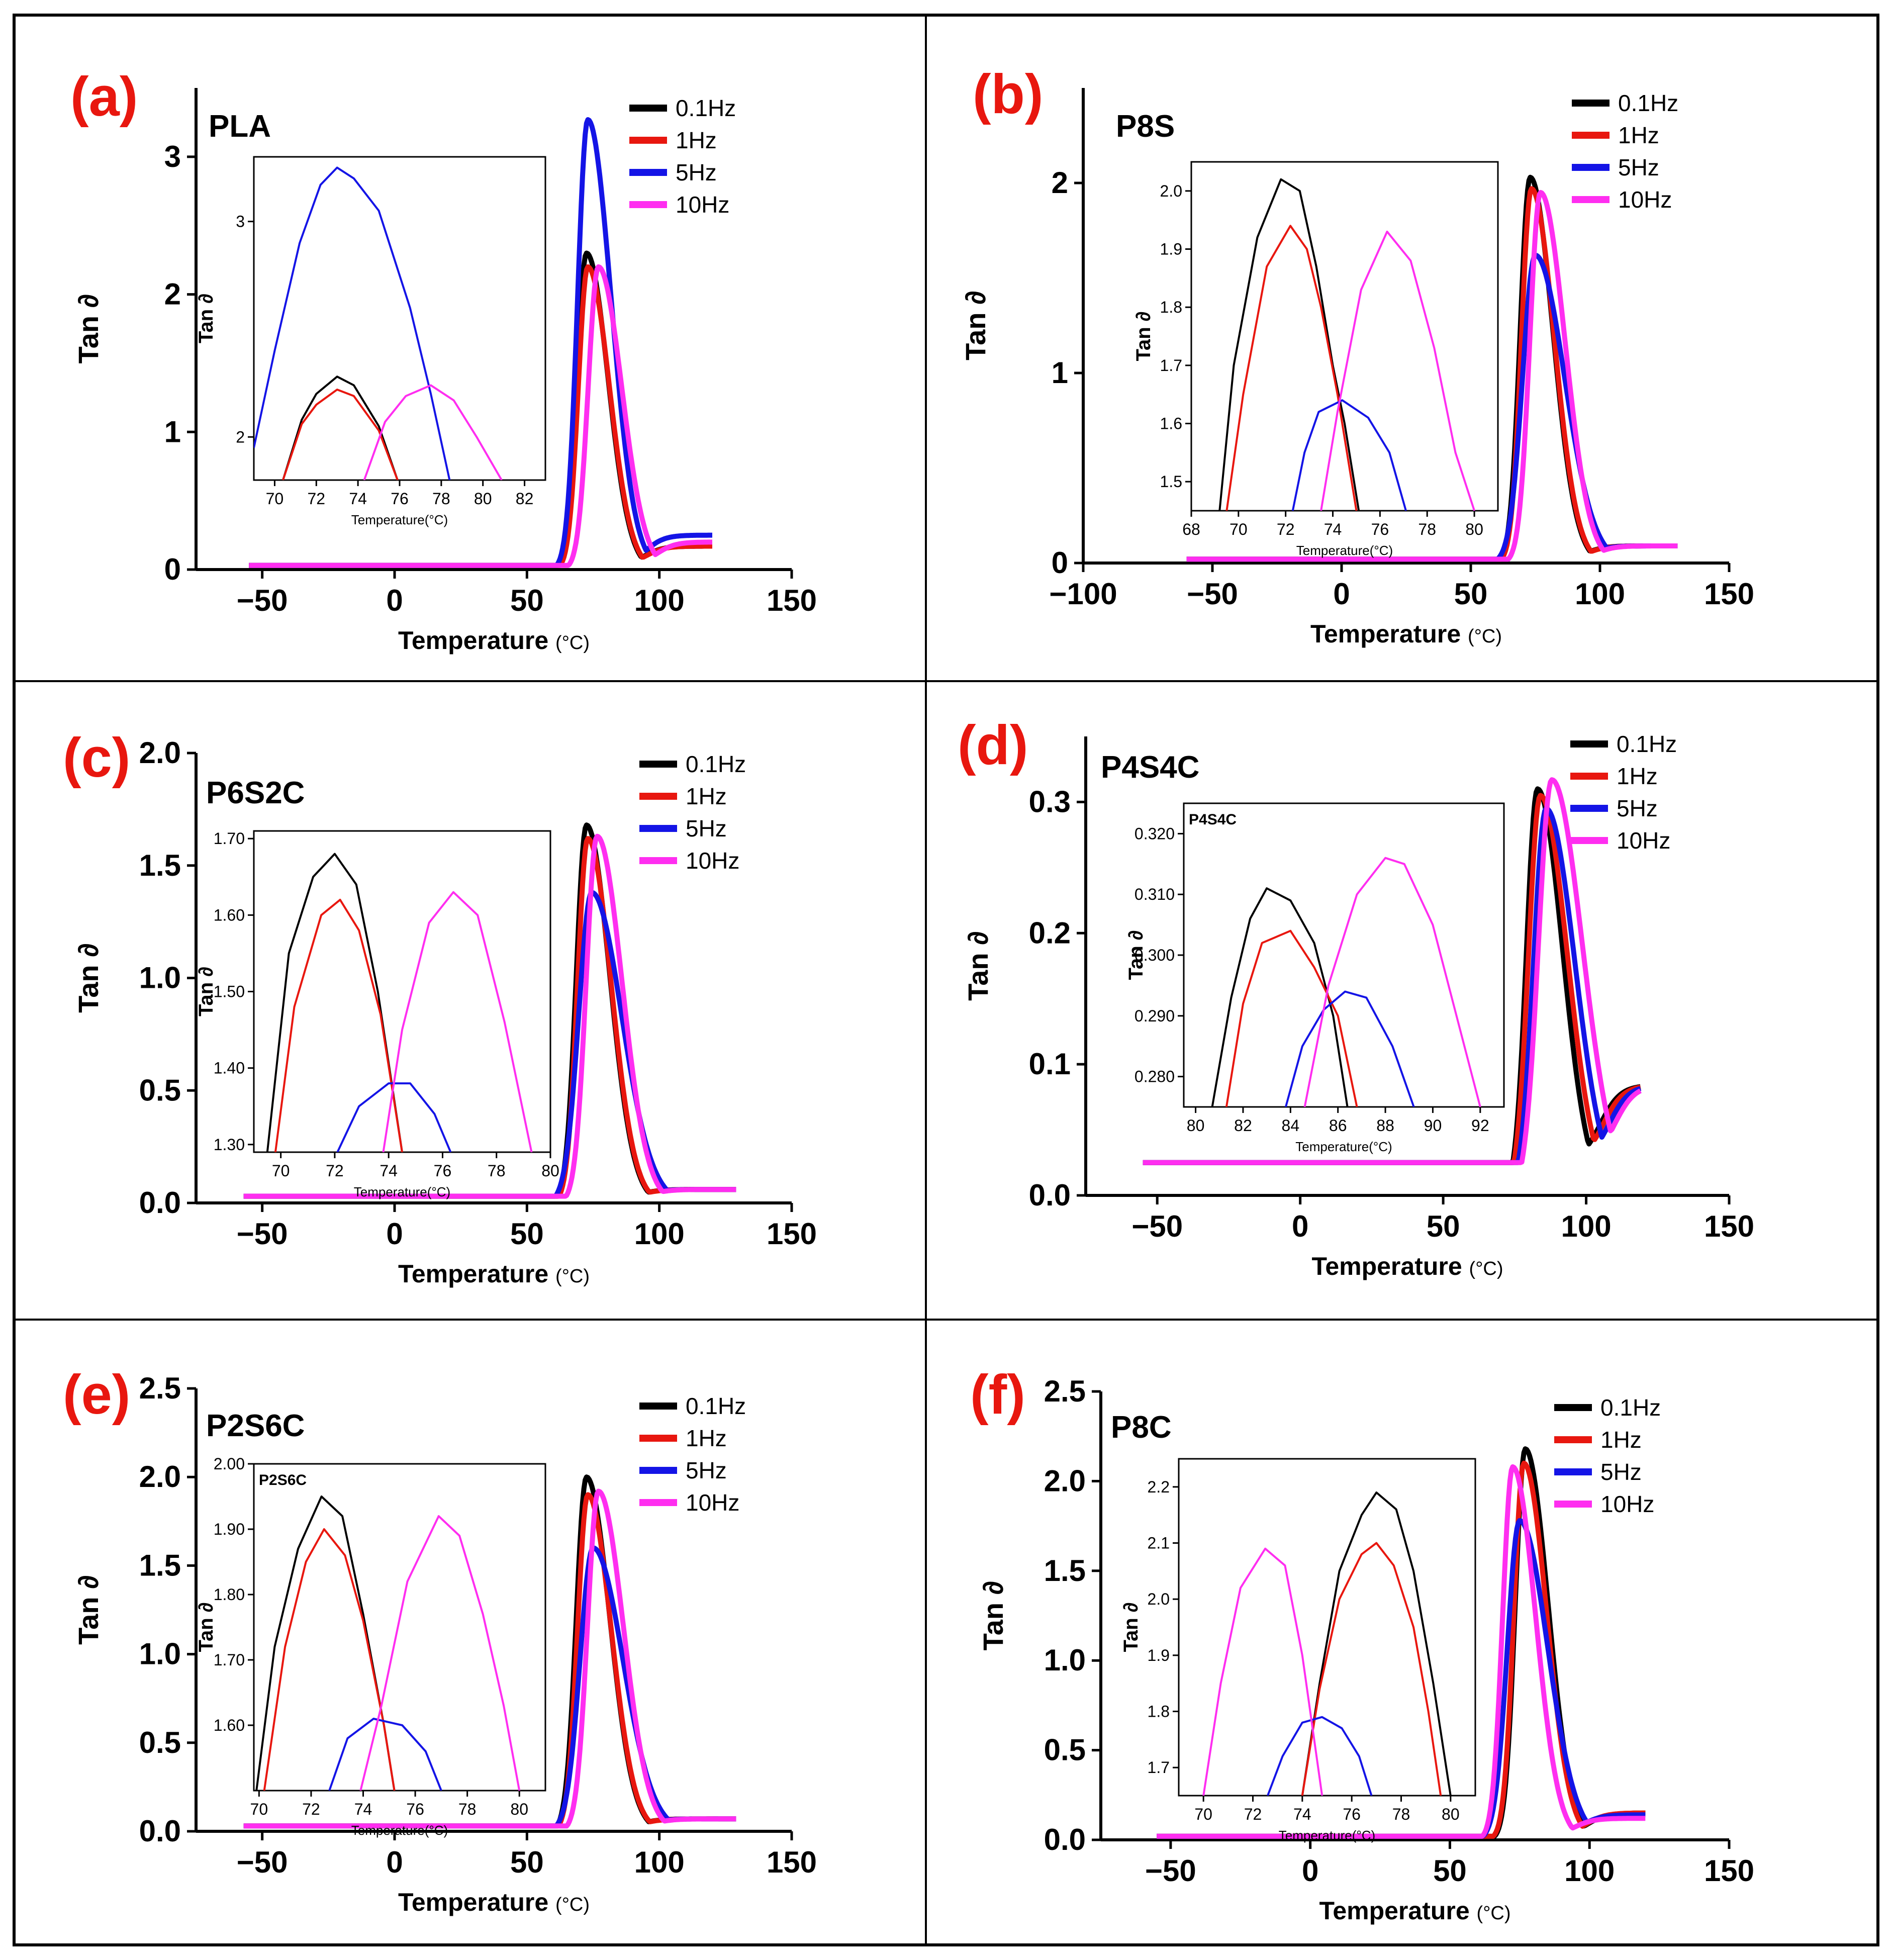 The height and width of the screenshot is (1960, 1892). I want to click on y-tick-label: 1.5, so click(160, 865).